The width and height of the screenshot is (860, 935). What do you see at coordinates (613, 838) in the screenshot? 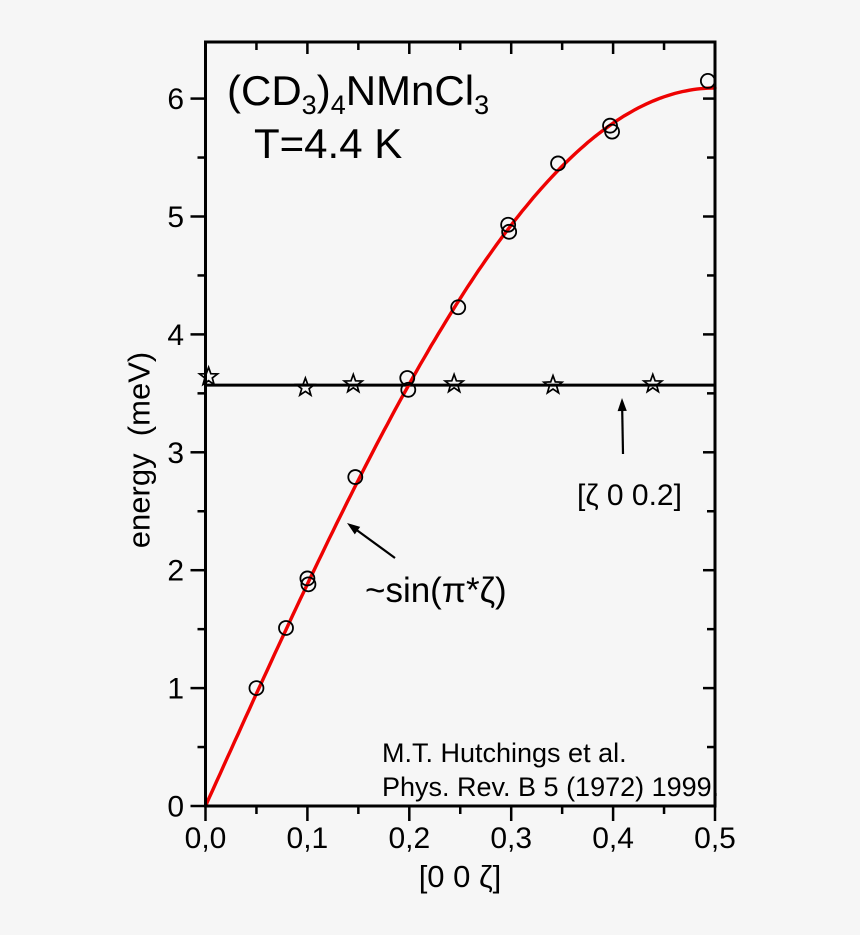
I see `x-tick-label: 0,4` at bounding box center [613, 838].